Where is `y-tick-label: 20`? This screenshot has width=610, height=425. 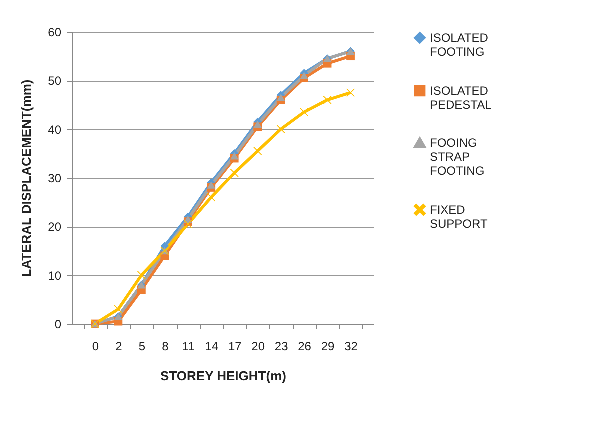
y-tick-label: 20 is located at coordinates (55, 227).